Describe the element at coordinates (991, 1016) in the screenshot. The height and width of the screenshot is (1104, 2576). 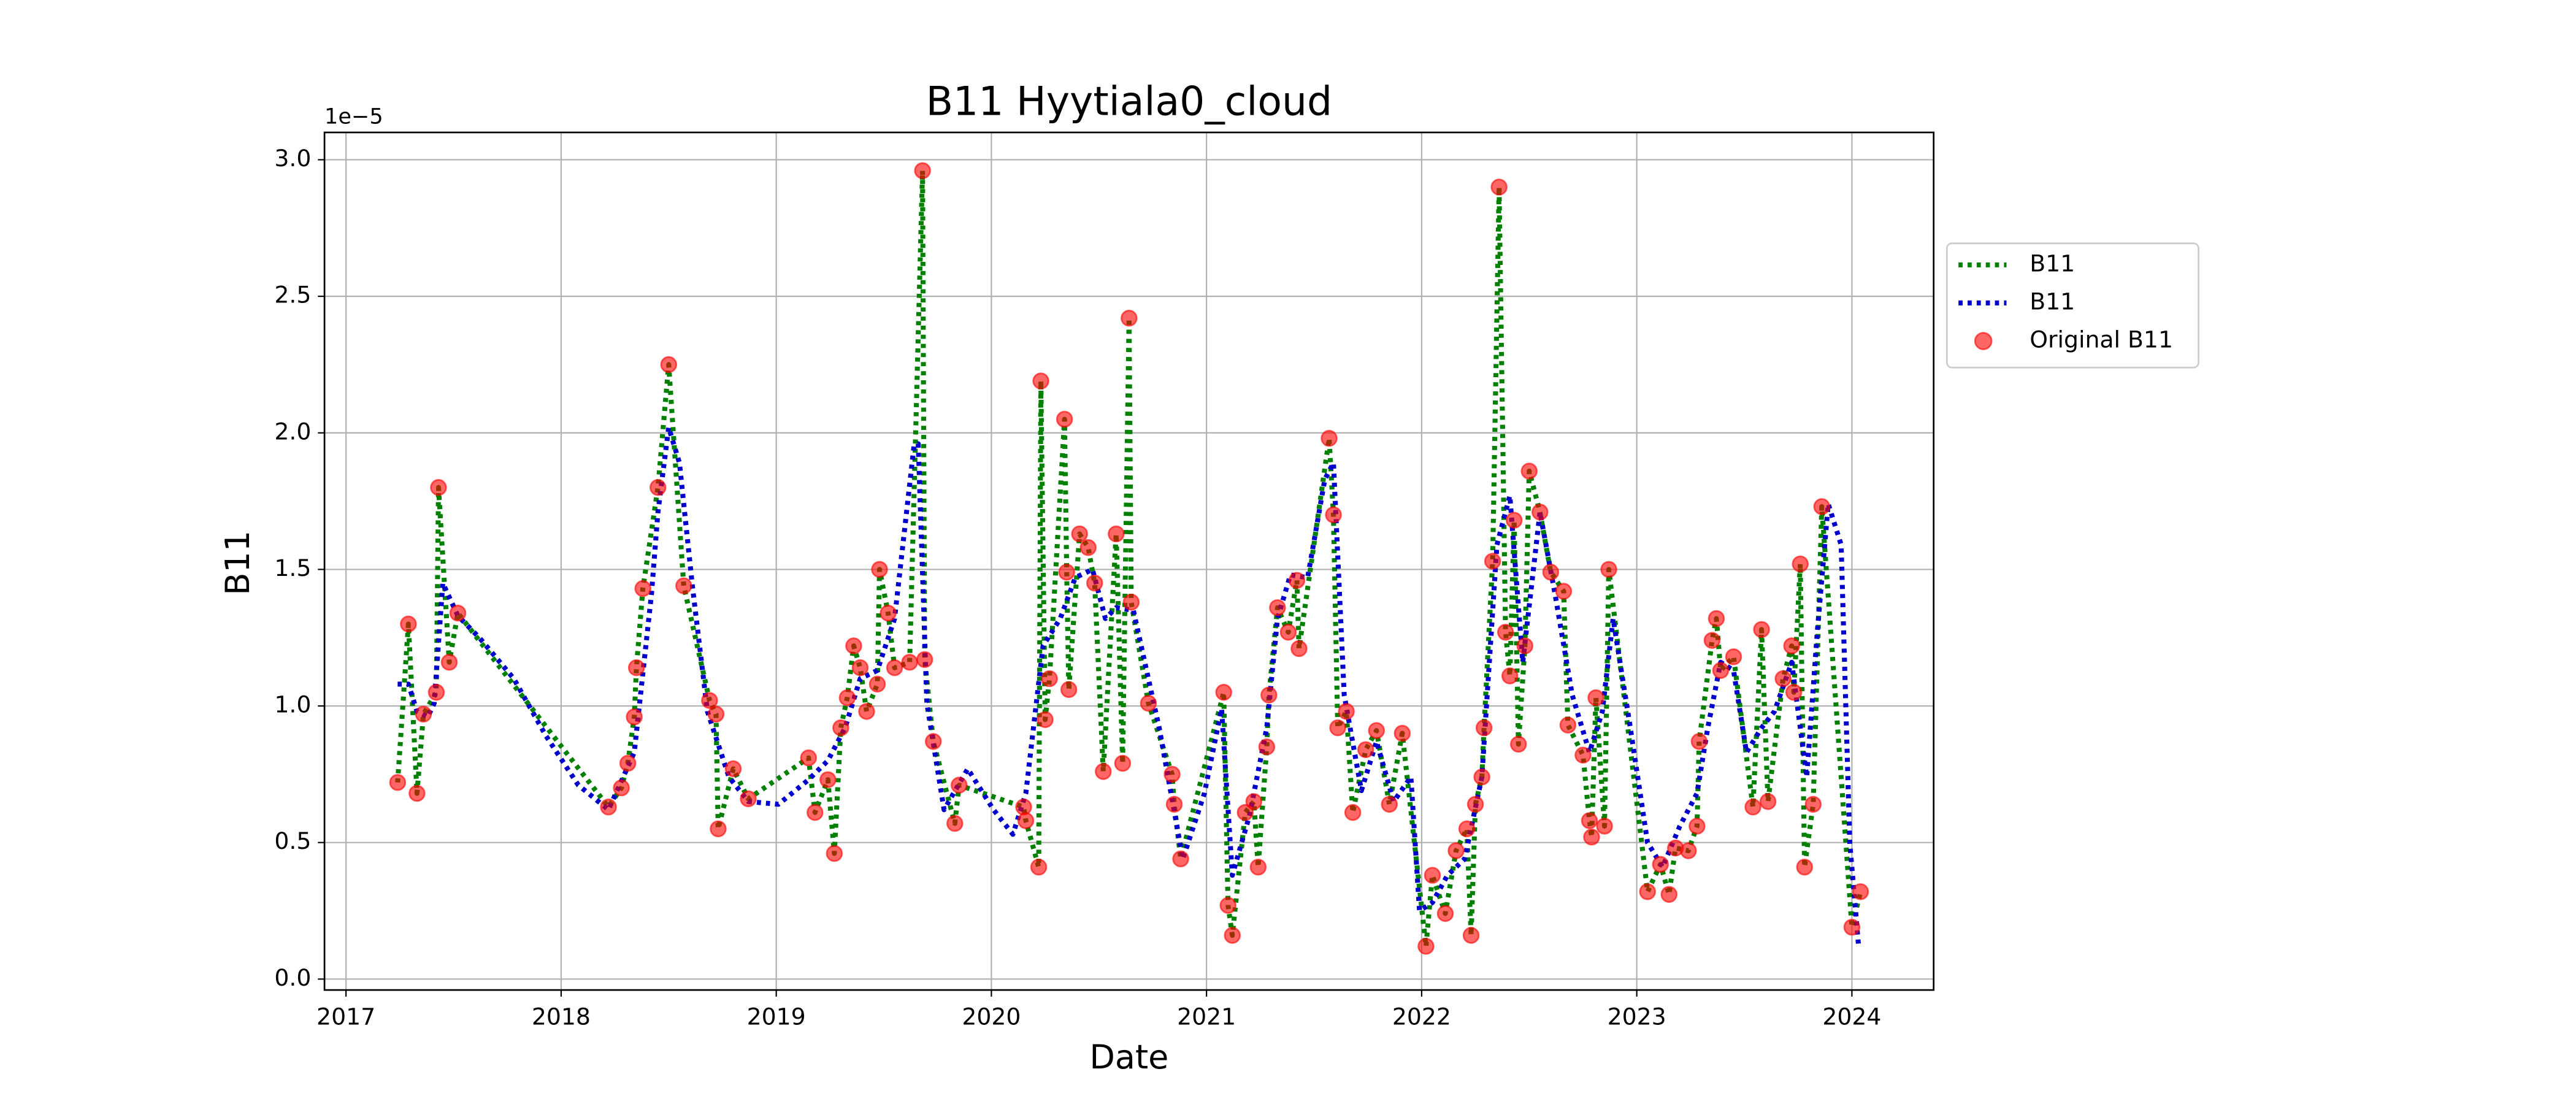
I see `x-tick-label: 2020` at that location.